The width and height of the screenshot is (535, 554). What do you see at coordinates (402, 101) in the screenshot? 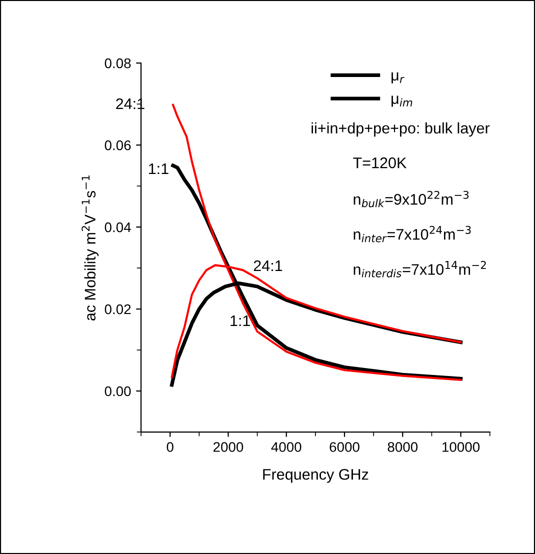
I see `legend-label: μ$_{im}$` at bounding box center [402, 101].